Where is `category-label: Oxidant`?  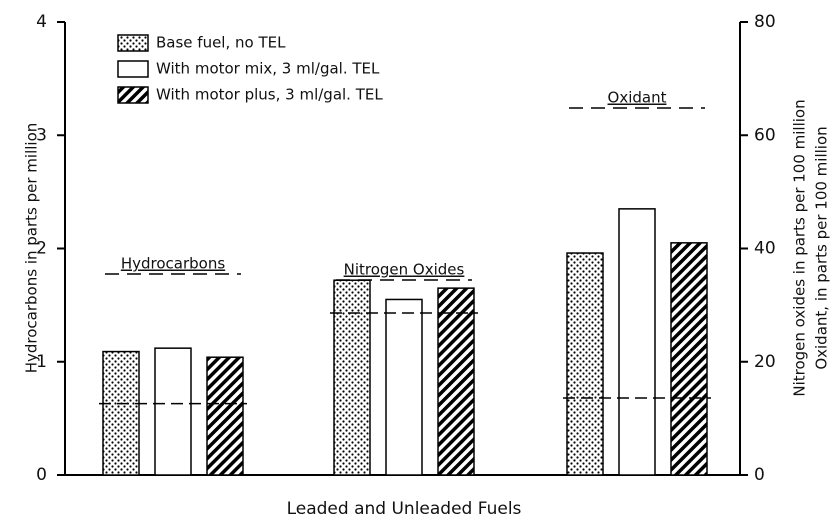 category-label: Oxidant is located at coordinates (637, 98).